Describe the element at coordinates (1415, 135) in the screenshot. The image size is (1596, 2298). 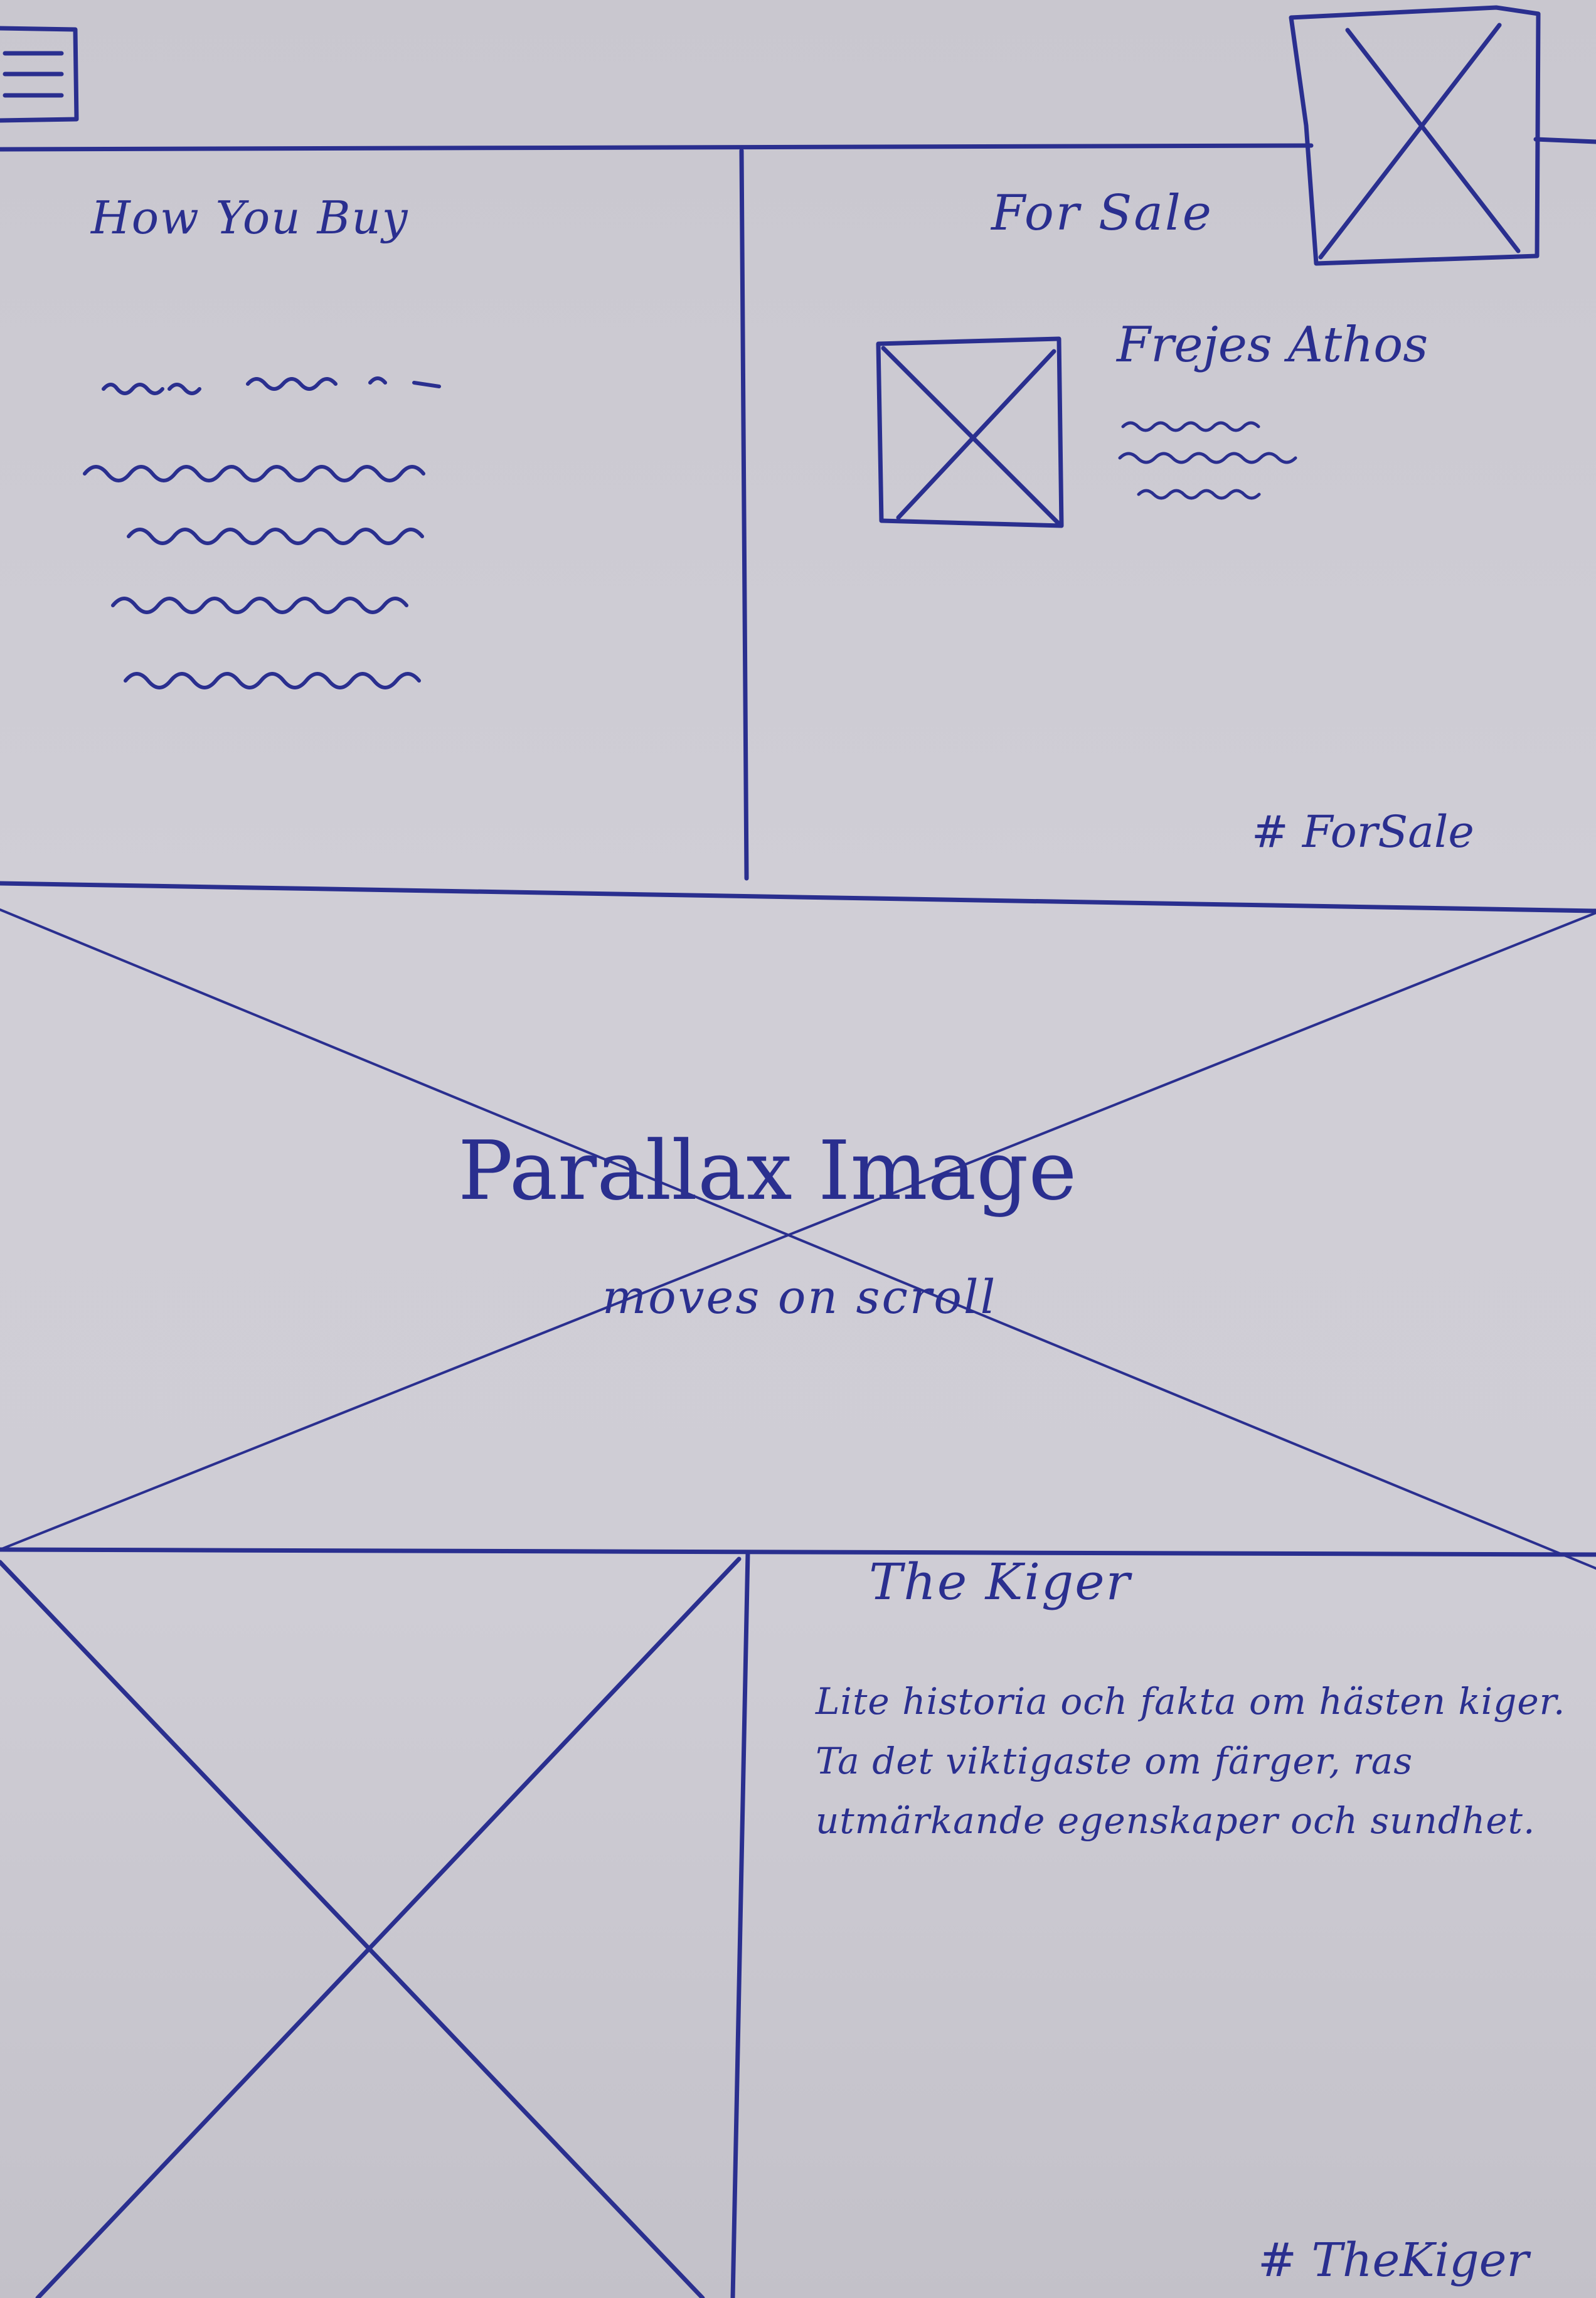
I see `logo-placeholder-icon` at that location.